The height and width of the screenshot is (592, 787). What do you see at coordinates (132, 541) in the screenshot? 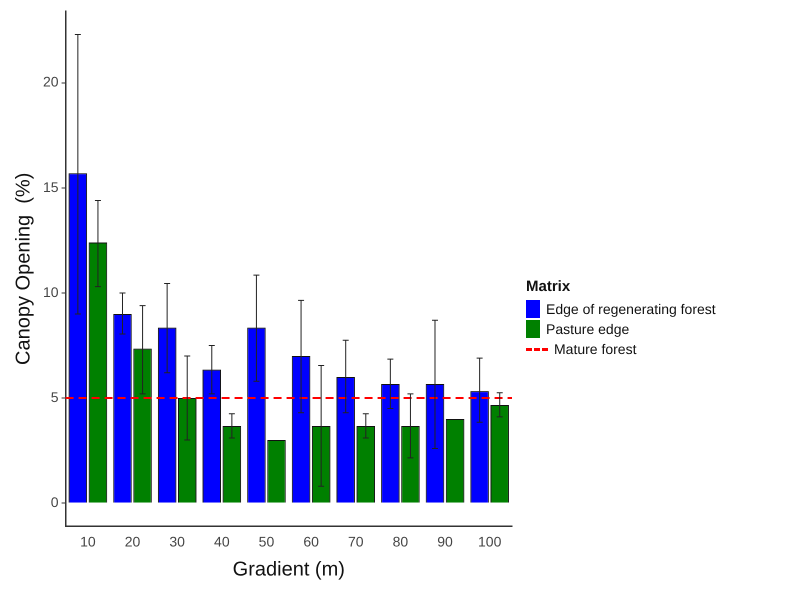
I see `x-tick-label: 20` at bounding box center [132, 541].